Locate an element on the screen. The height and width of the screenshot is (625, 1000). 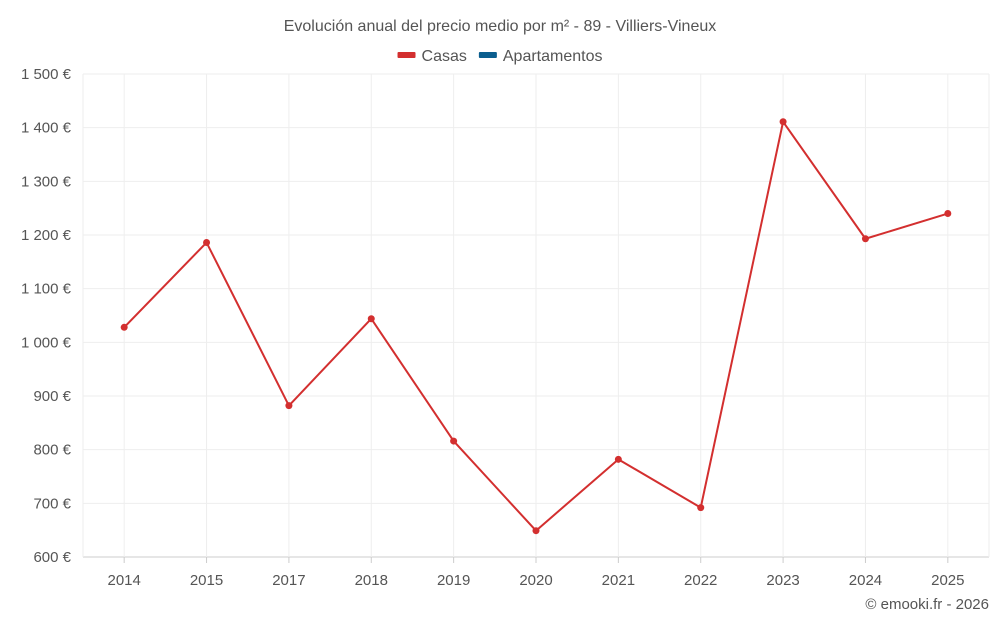
y-tick-label: 1 200 € is located at coordinates (46, 235).